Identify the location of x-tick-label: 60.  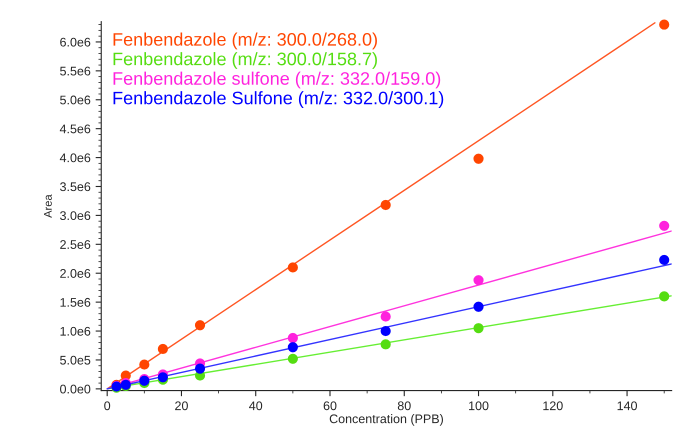
(330, 405).